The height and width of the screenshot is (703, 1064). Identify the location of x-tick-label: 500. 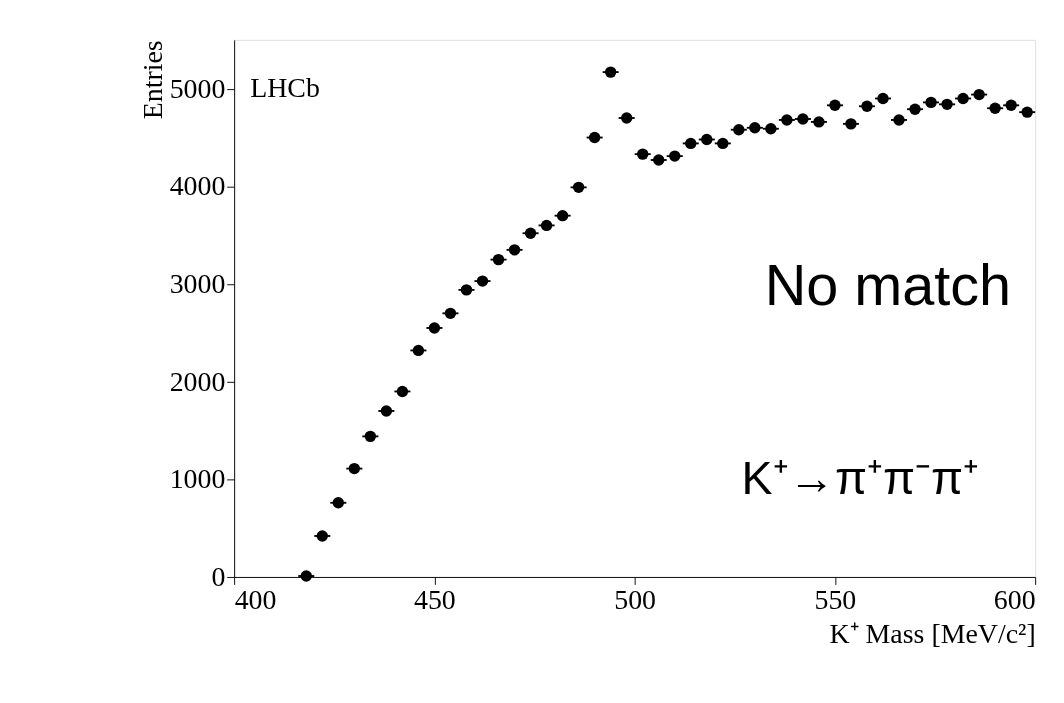
(635, 600).